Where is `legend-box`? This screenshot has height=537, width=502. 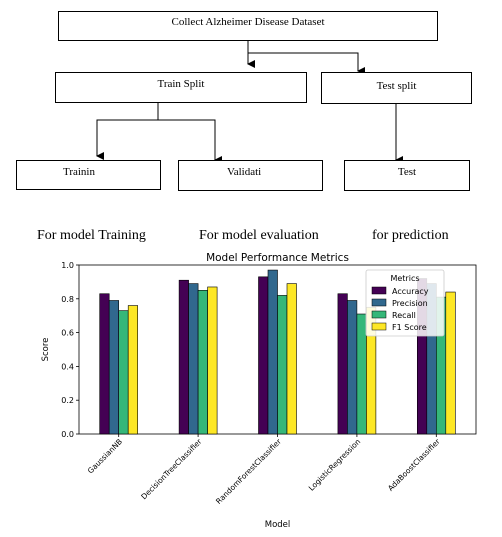
legend-box is located at coordinates (405, 303).